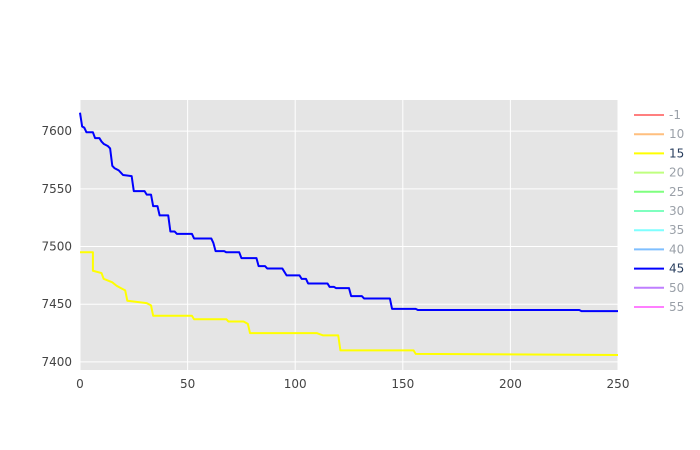 The width and height of the screenshot is (700, 450). Describe the element at coordinates (676, 192) in the screenshot. I see `legend-label: 25` at that location.